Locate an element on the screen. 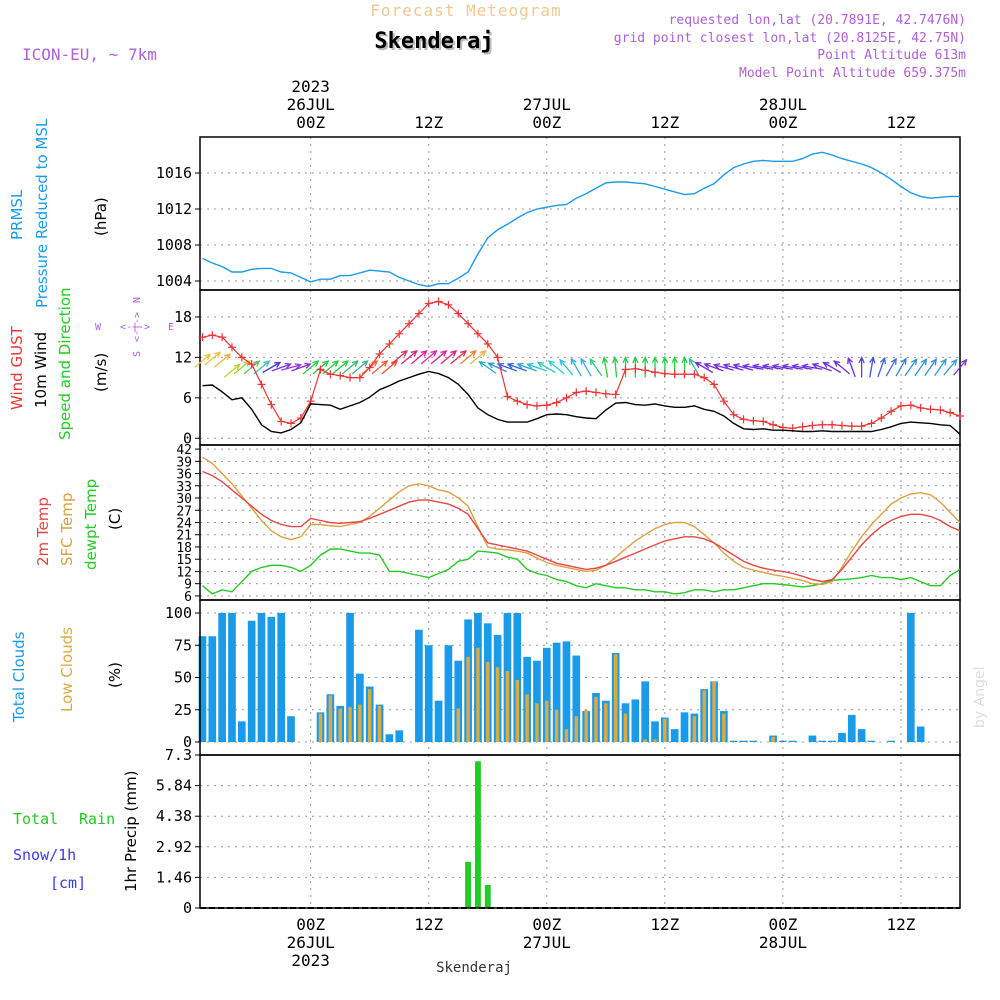  dewpt-label: dewpt Temp is located at coordinates (91, 524).